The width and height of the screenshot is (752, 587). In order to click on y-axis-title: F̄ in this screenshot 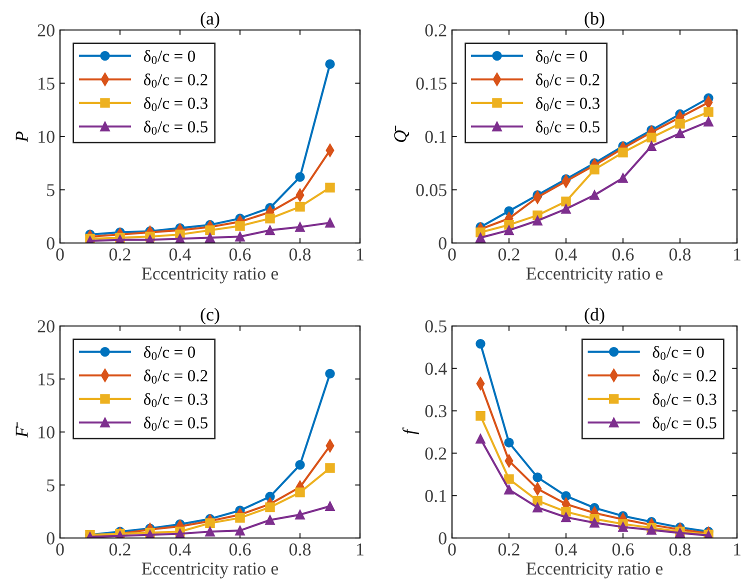, I will do `click(22, 430)`.